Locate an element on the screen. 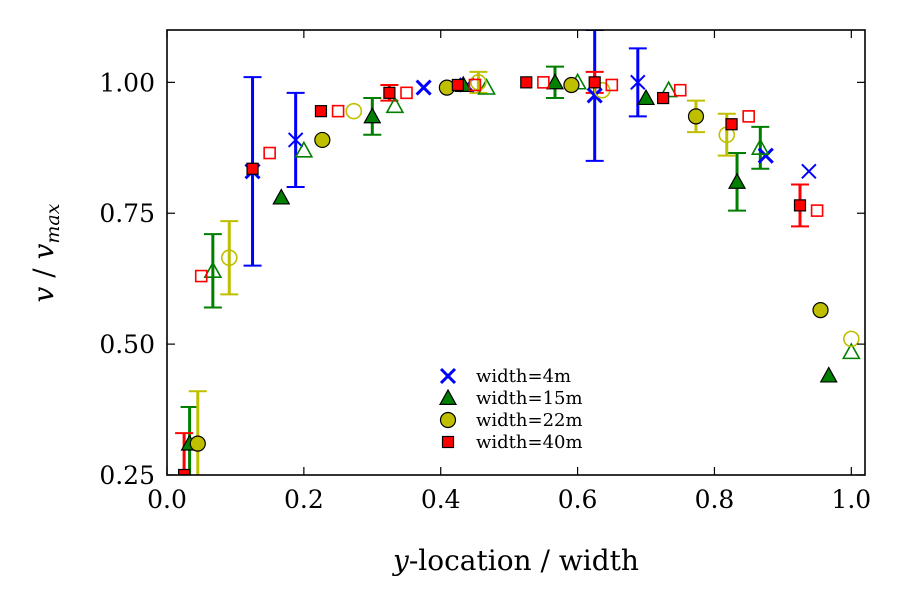 The height and width of the screenshot is (608, 903). y-axis-label-v: v is located at coordinates (43, 294).